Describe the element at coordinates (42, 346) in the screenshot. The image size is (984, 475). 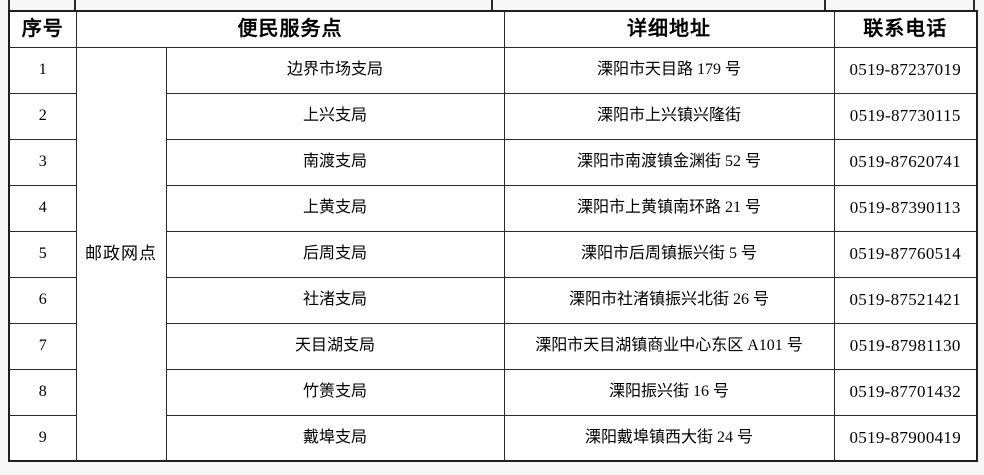
I see `seq-cell: 7` at that location.